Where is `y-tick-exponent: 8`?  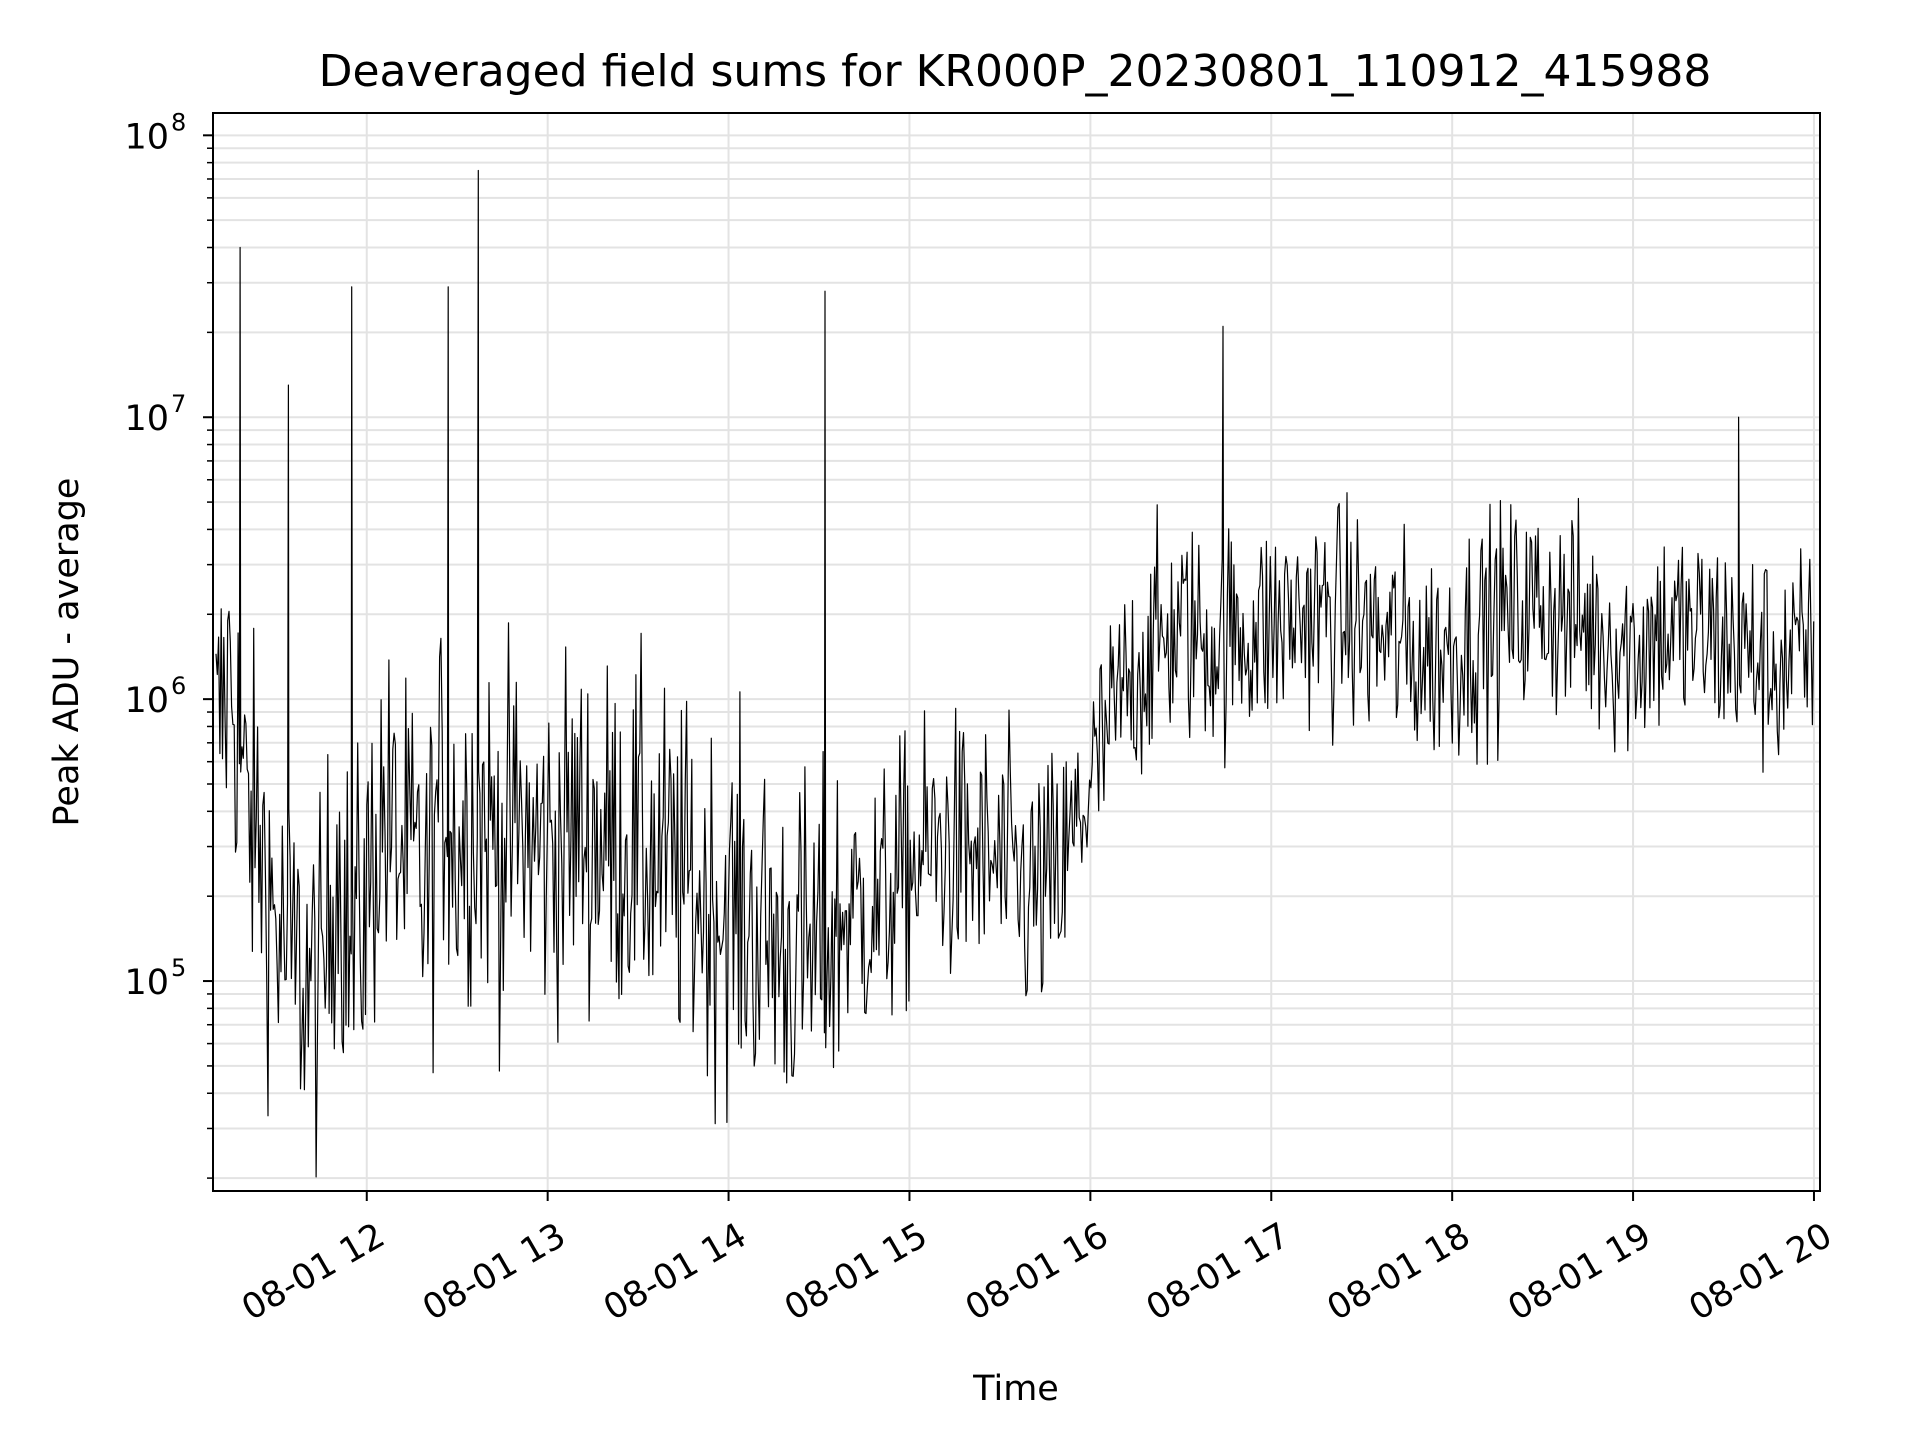
y-tick-exponent: 8 is located at coordinates (178, 122).